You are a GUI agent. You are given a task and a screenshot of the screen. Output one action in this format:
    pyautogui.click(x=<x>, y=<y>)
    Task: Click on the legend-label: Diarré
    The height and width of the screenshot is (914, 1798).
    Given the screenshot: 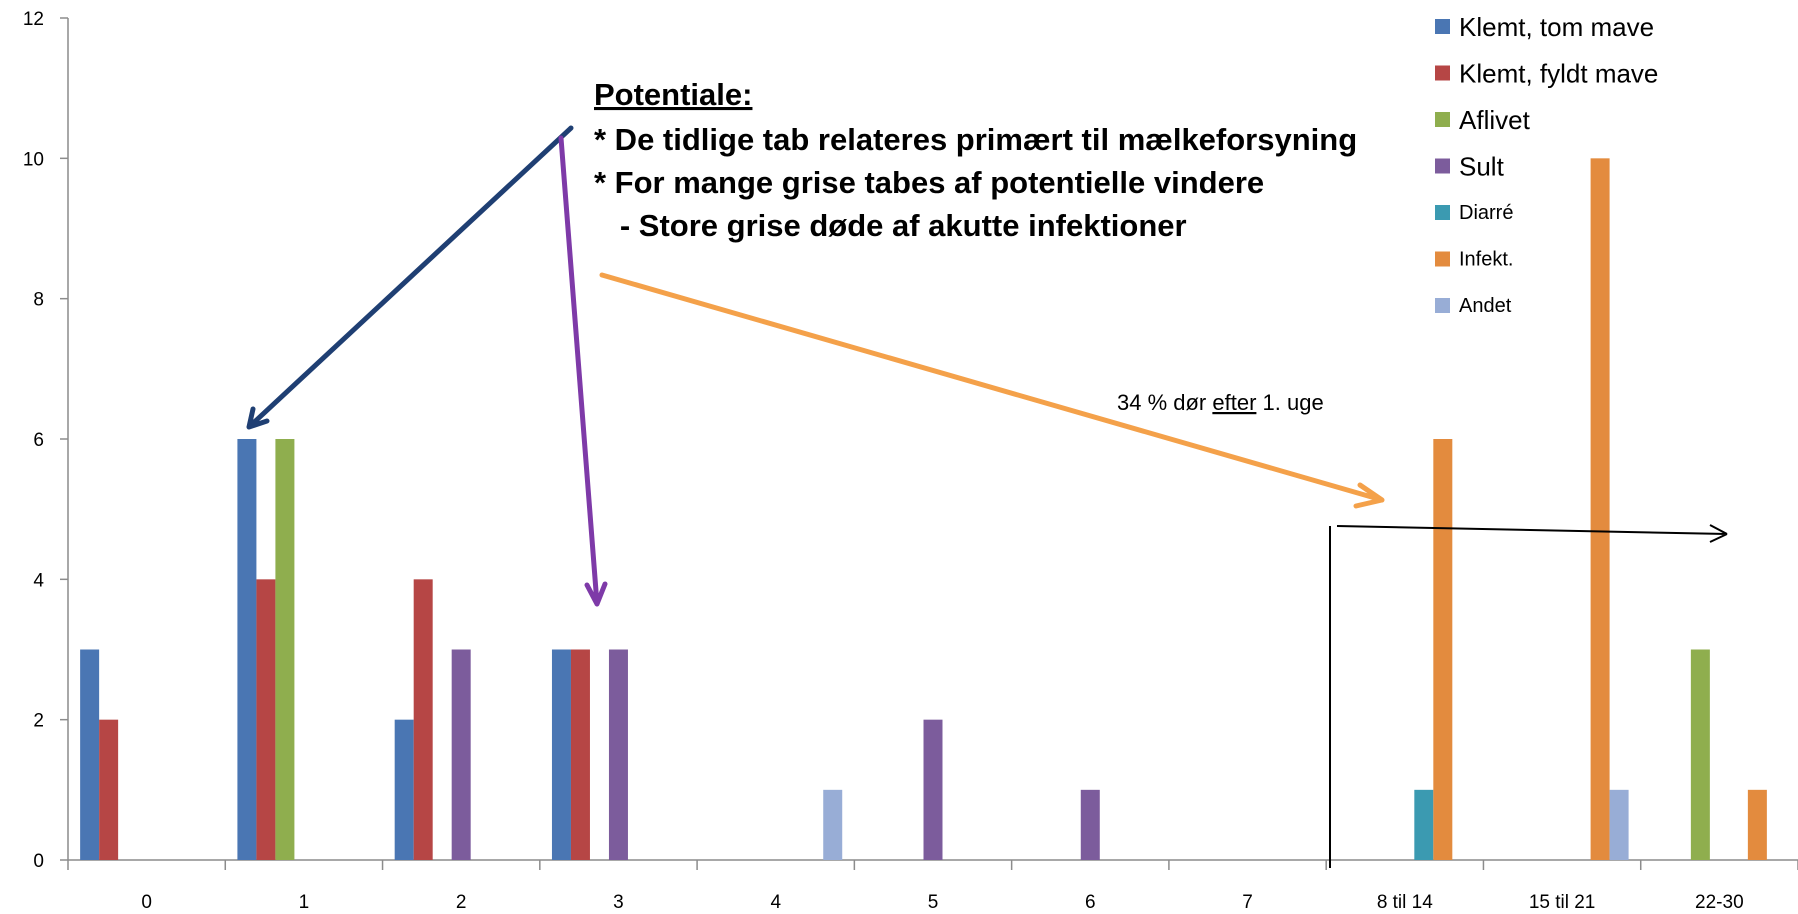 What is the action you would take?
    pyautogui.click(x=1486, y=213)
    